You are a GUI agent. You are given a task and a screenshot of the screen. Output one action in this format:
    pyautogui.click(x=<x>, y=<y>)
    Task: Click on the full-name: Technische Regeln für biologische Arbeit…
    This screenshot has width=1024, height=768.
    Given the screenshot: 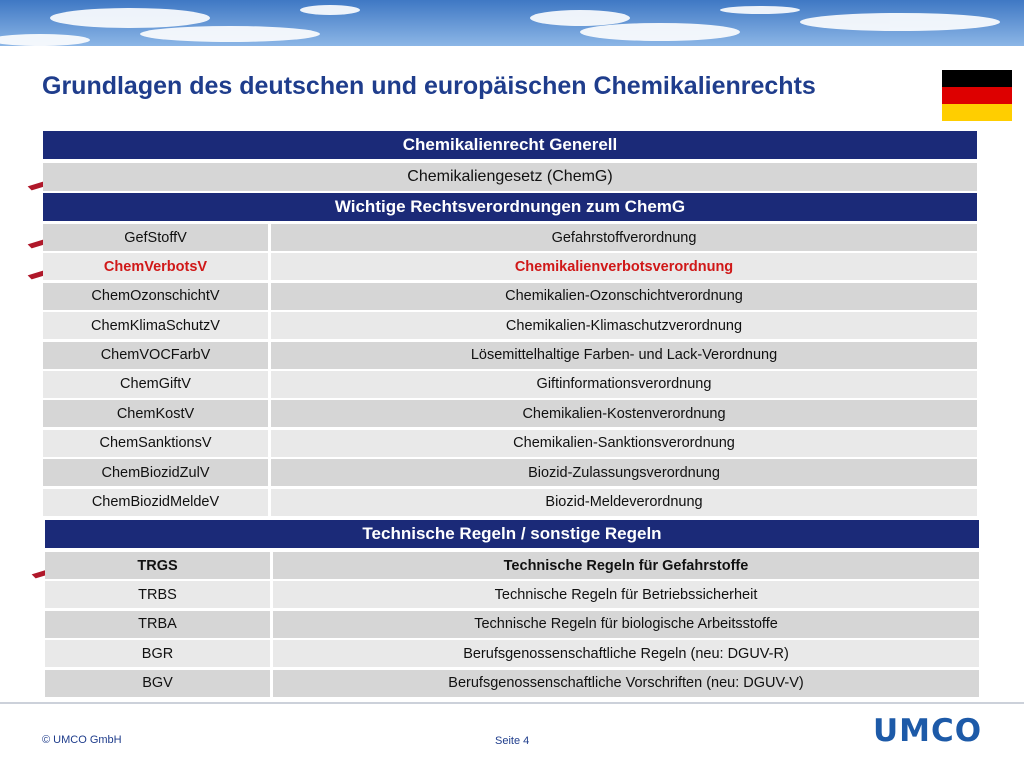 What is the action you would take?
    pyautogui.click(x=626, y=624)
    